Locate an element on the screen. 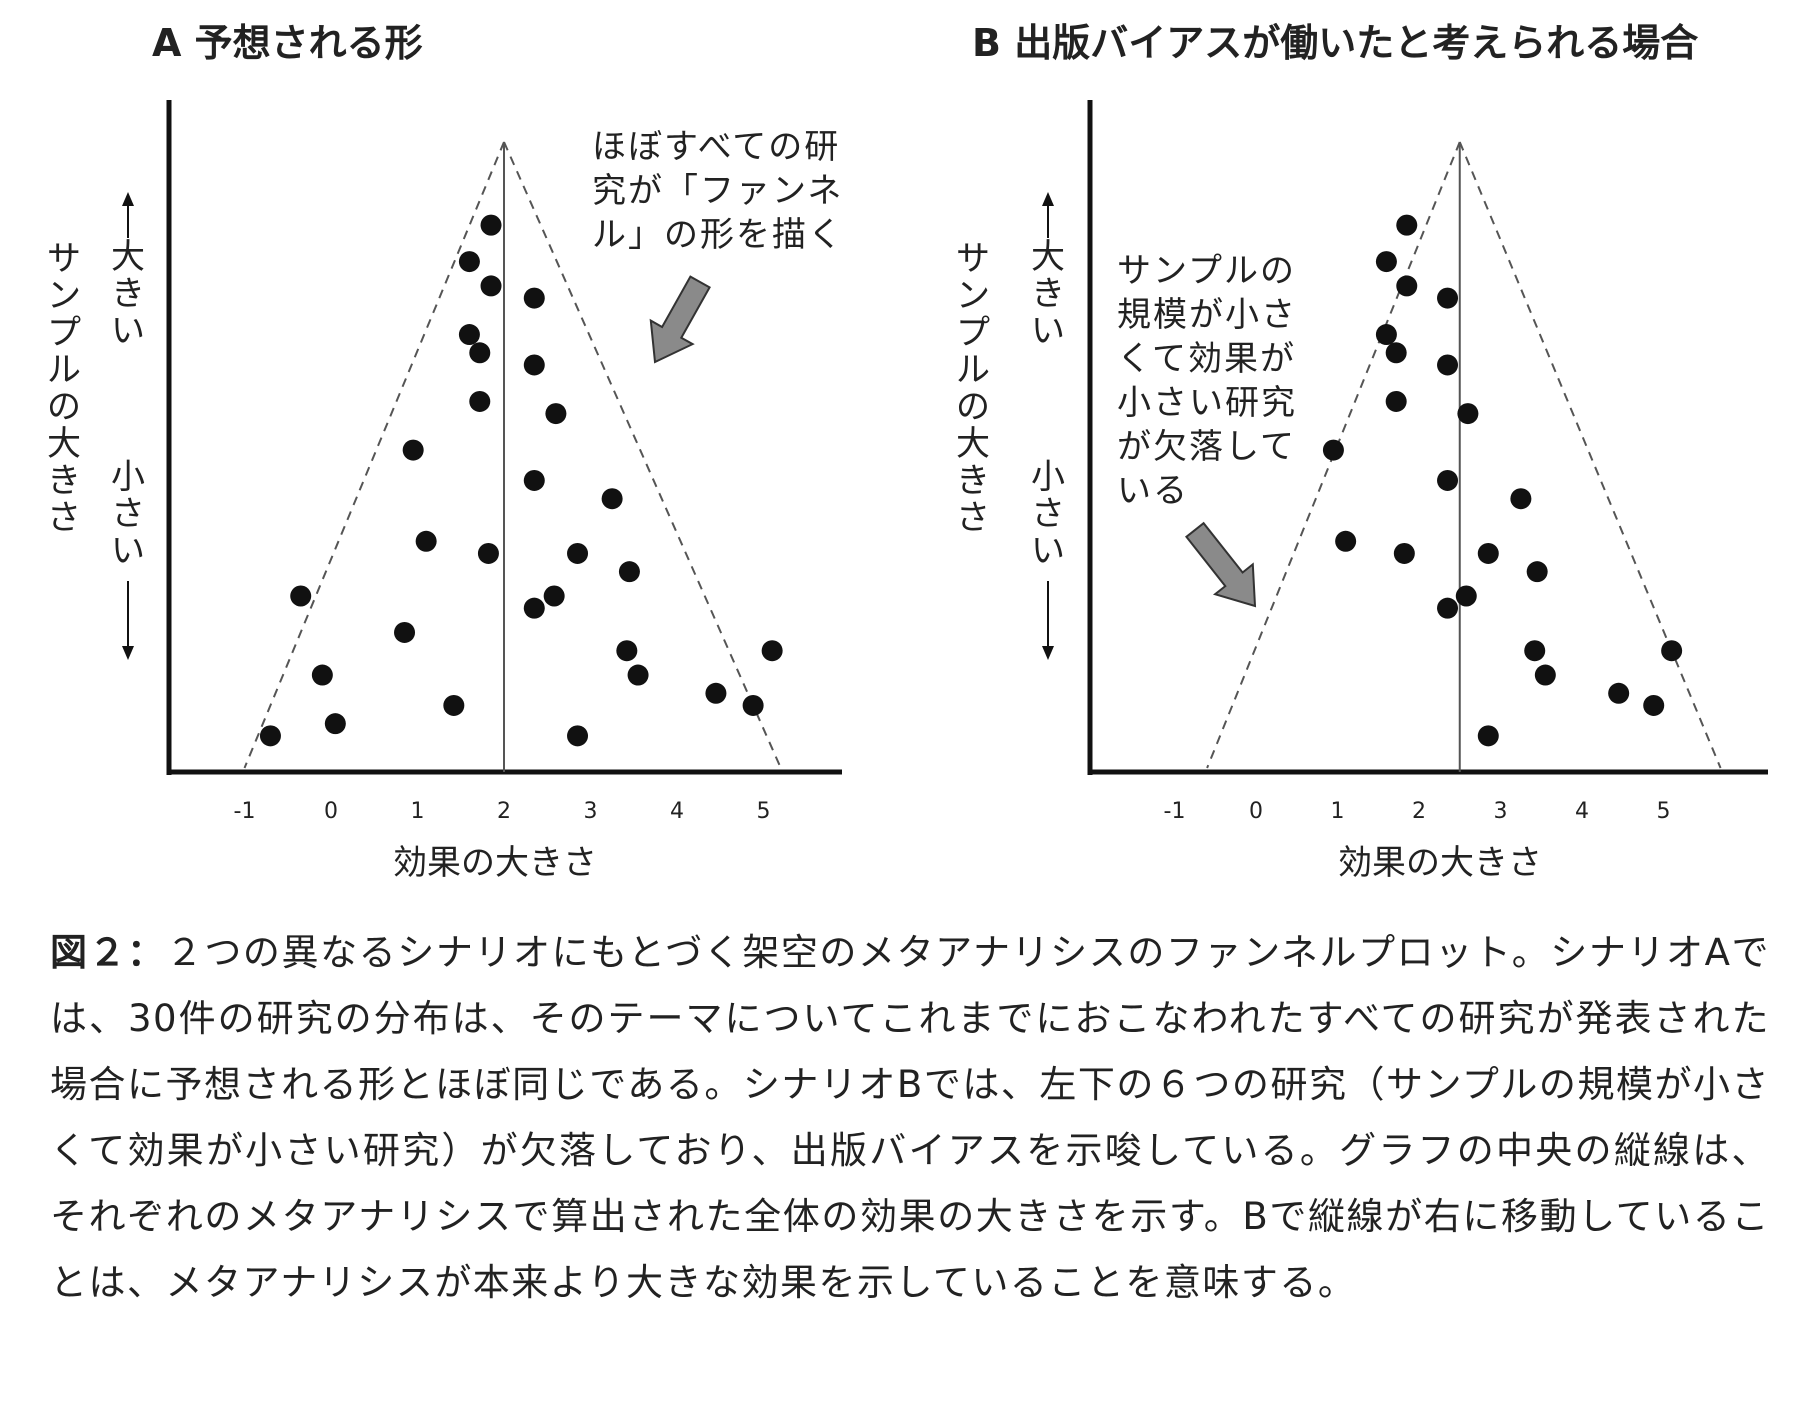 The image size is (1796, 1418). y-label-small-char: 小 is located at coordinates (1048, 477).